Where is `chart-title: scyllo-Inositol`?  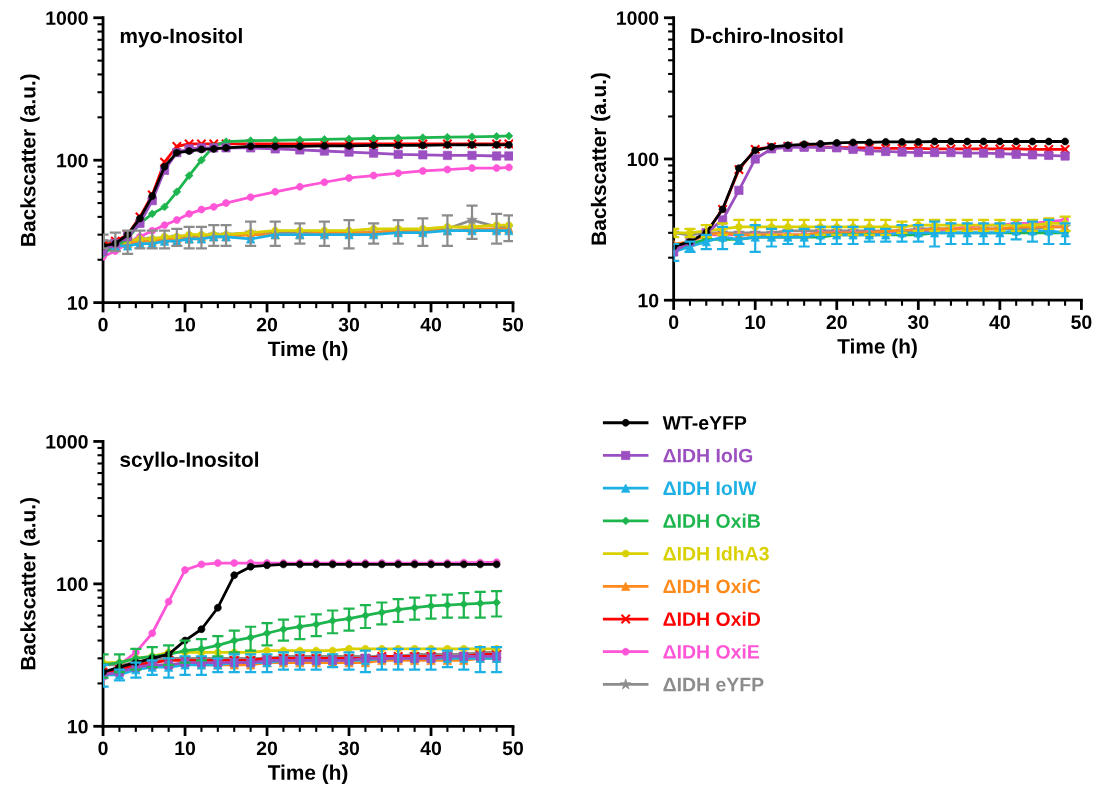
chart-title: scyllo-Inositol is located at coordinates (189, 461).